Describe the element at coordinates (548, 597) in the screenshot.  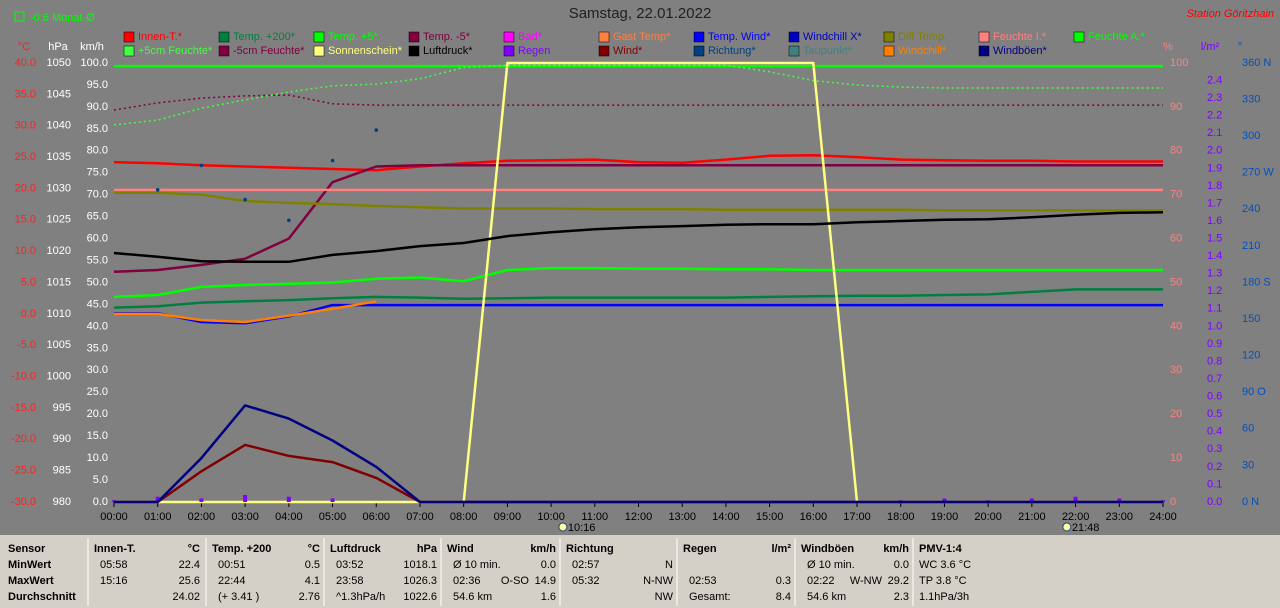
I see `stats-cell: 1.6` at that location.